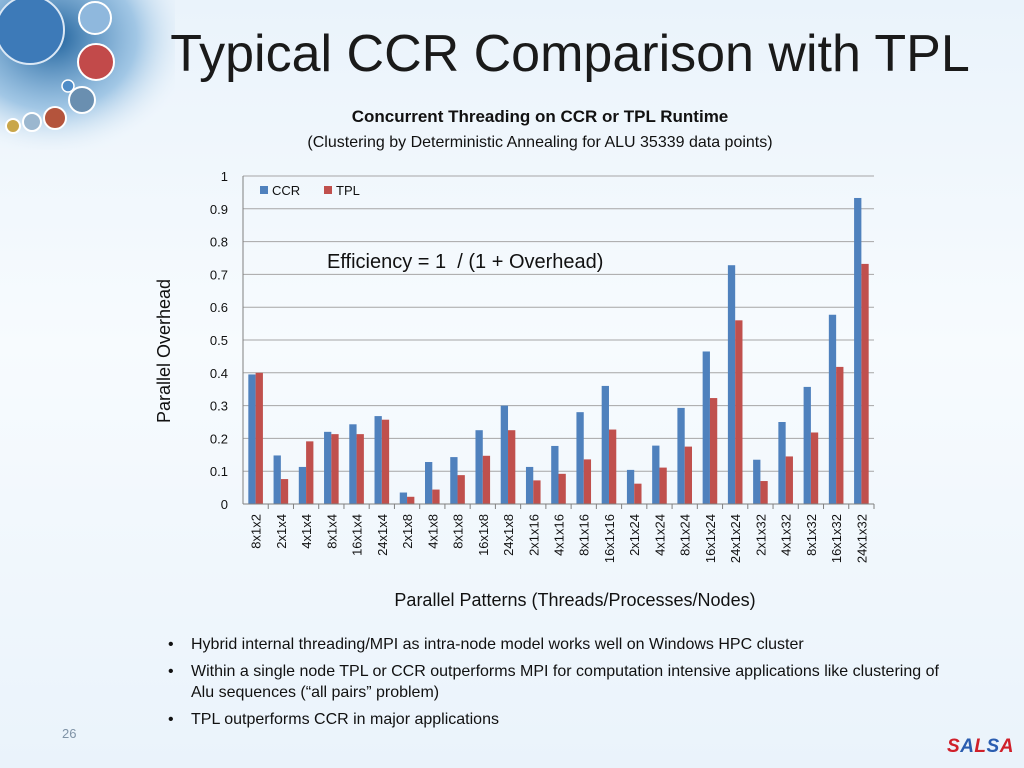  Describe the element at coordinates (634, 535) in the screenshot. I see `x-tick-label: 2x1x24` at that location.